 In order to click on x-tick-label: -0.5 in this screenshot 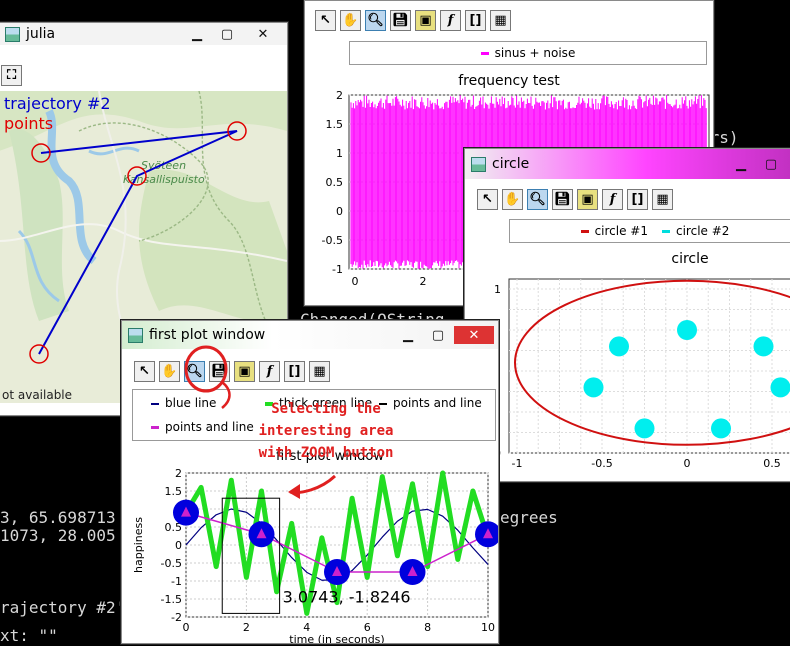, I will do `click(601, 463)`.